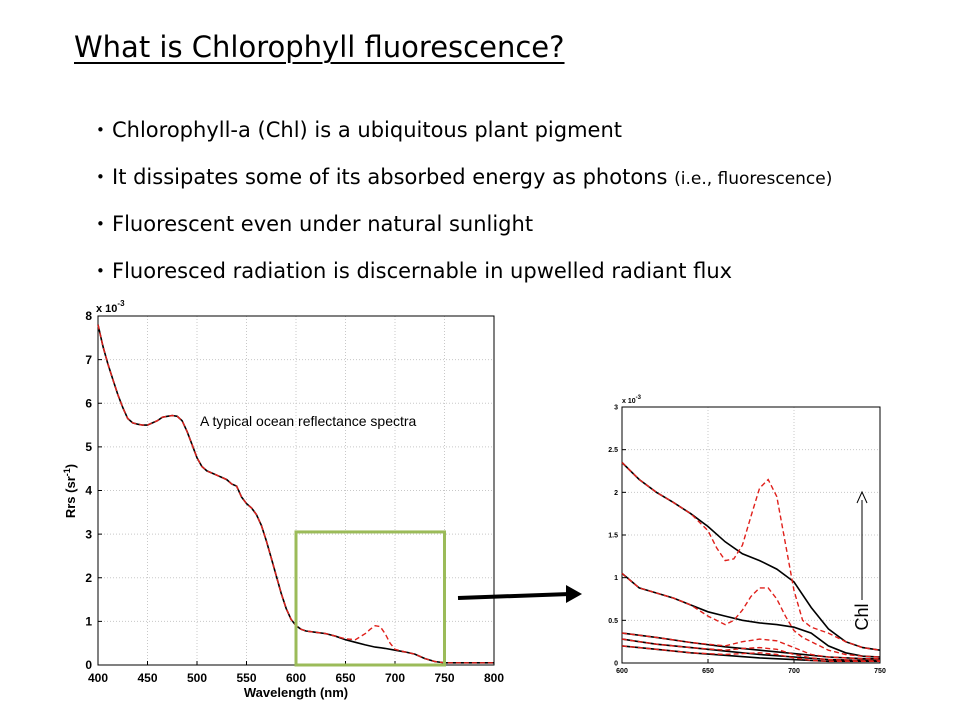 The height and width of the screenshot is (720, 960). I want to click on y-axis-label-text: Rrs (sr, so click(70, 497).